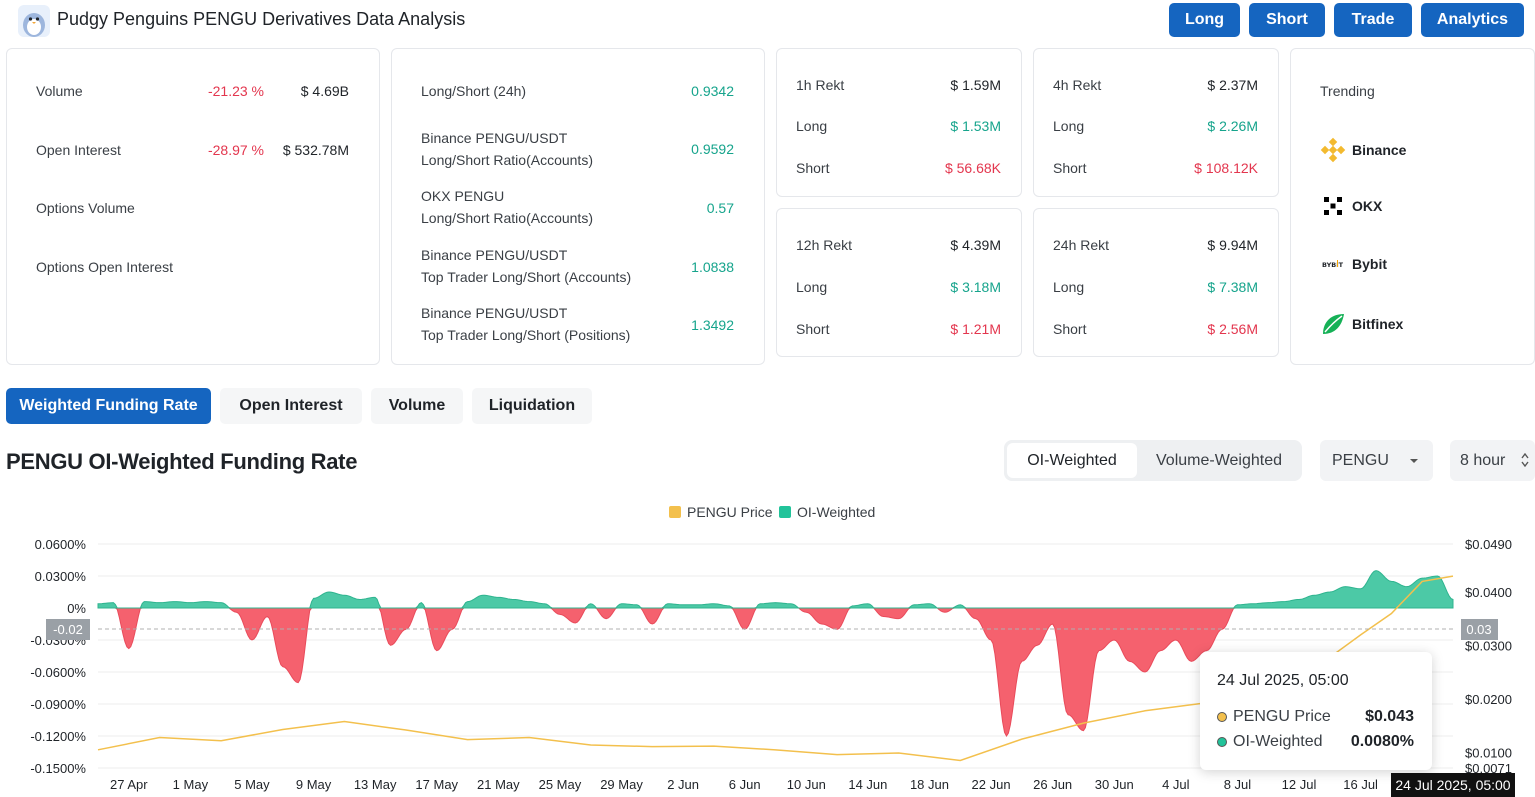 This screenshot has height=797, width=1535. I want to click on legend-item-oi-weighted: OI-Weighted, so click(827, 512).